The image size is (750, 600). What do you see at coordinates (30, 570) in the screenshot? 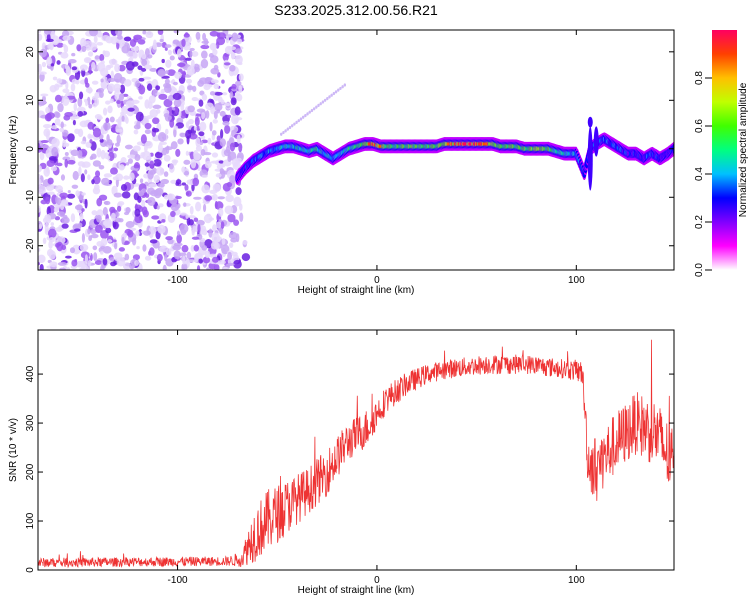
I see `snr-y-tick-label: 0` at bounding box center [30, 570].